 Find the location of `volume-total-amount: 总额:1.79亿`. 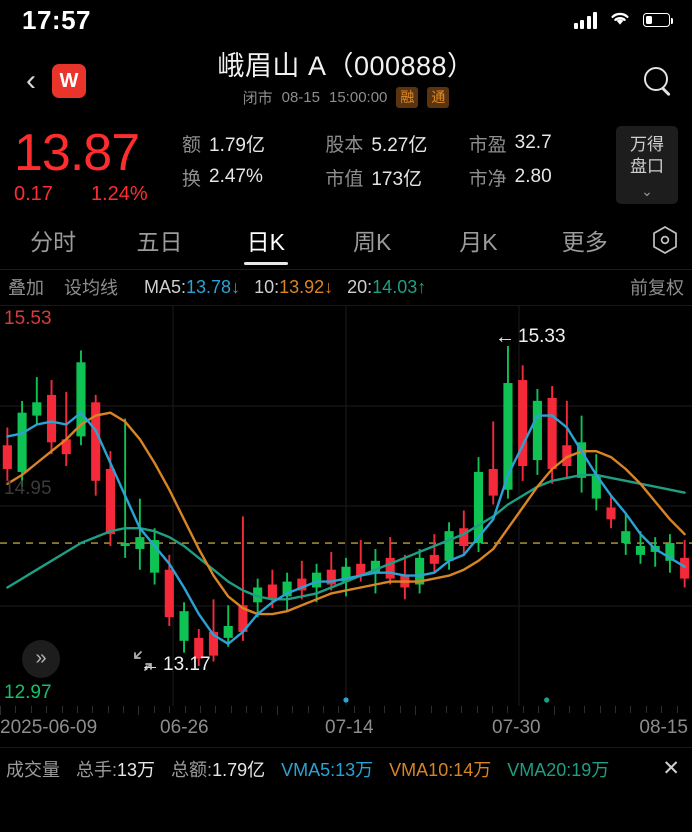

volume-total-amount: 总额:1.79亿 is located at coordinates (218, 769).